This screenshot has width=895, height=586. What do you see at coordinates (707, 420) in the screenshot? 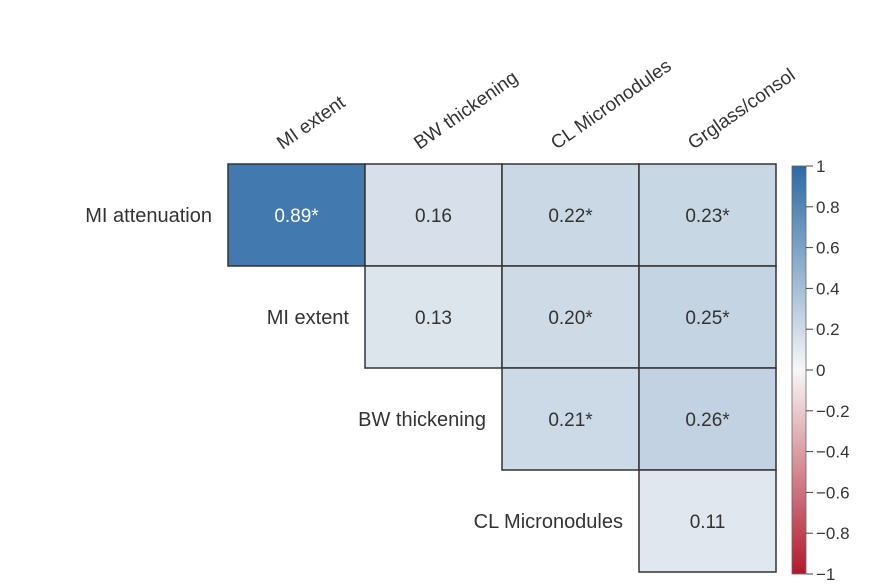
I see `cell-value-label: 0.26*` at bounding box center [707, 420].